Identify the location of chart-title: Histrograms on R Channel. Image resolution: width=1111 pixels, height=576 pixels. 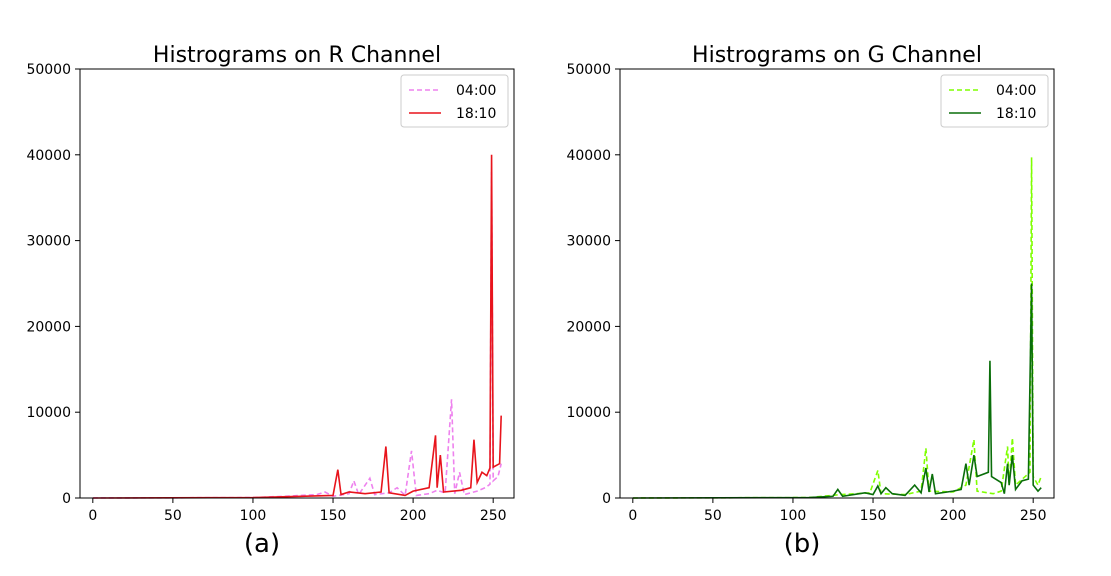
(297, 55).